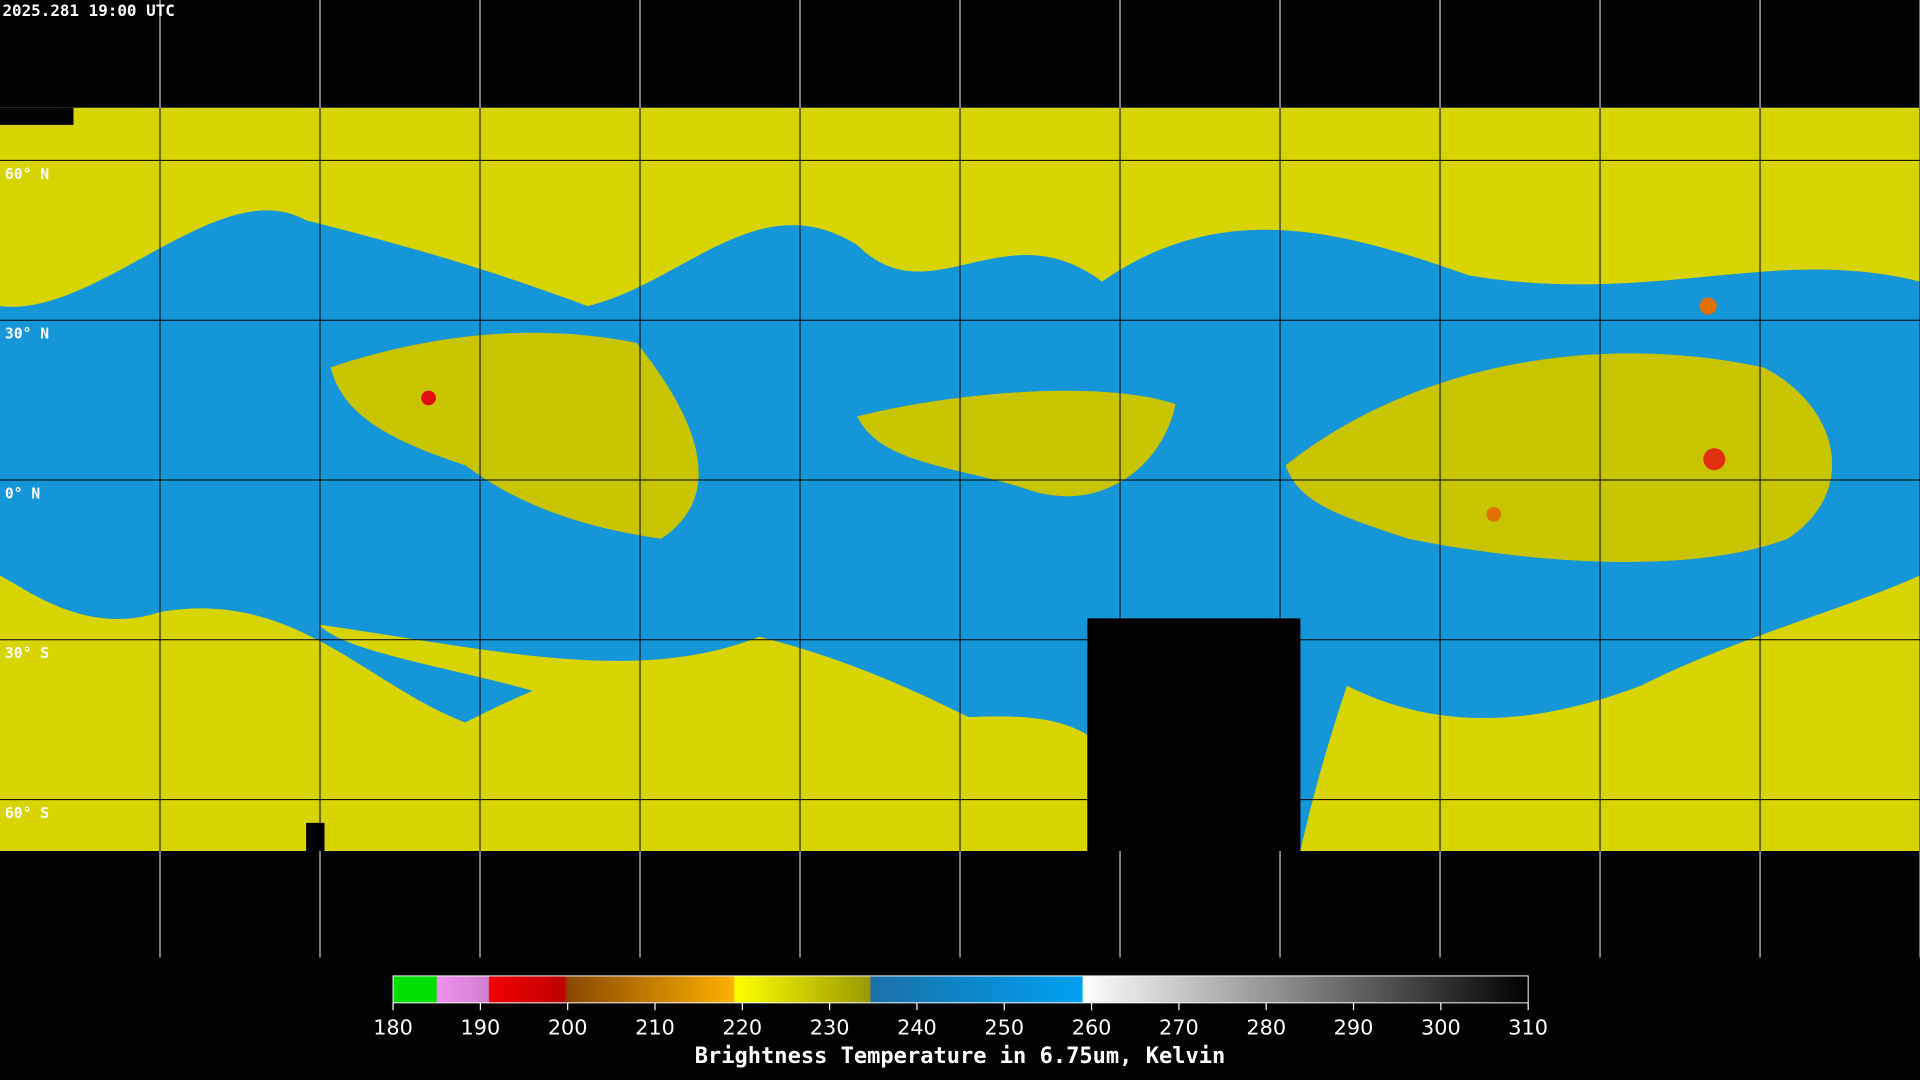  What do you see at coordinates (661, 682) in the screenshot?
I see `frontal-band` at bounding box center [661, 682].